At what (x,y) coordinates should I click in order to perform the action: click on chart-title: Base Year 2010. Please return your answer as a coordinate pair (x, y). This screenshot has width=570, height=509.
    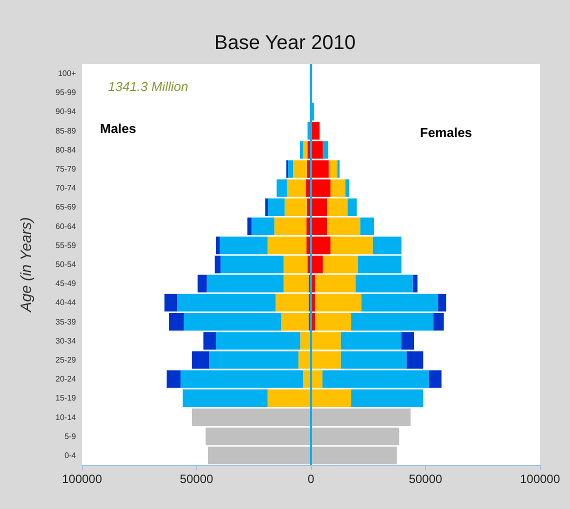
    Looking at the image, I should click on (285, 43).